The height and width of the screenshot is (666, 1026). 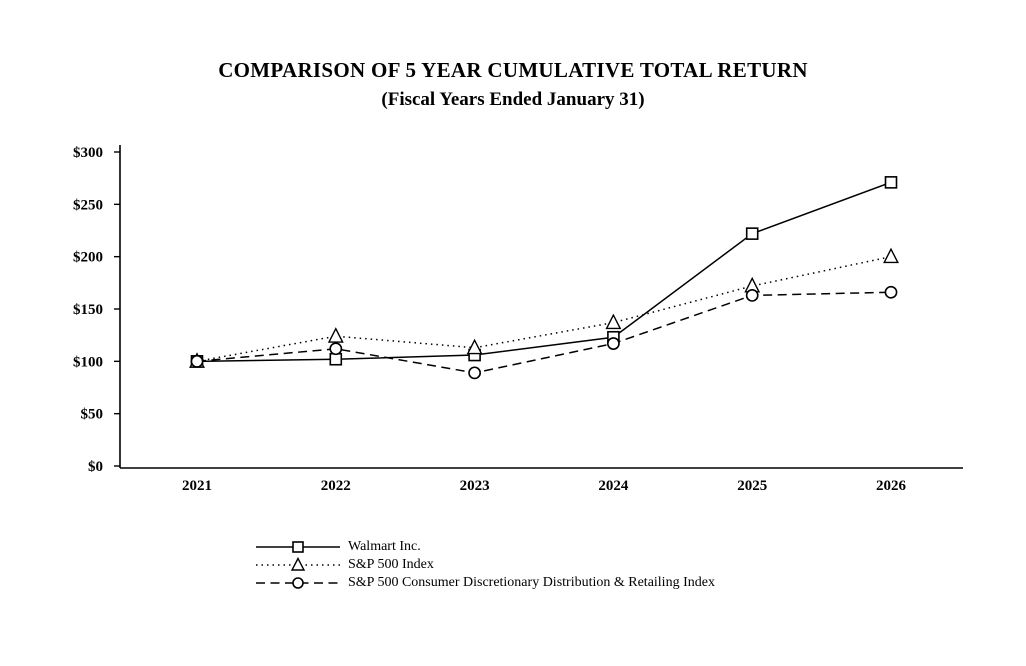 I want to click on legend-sample-square, so click(x=298, y=547).